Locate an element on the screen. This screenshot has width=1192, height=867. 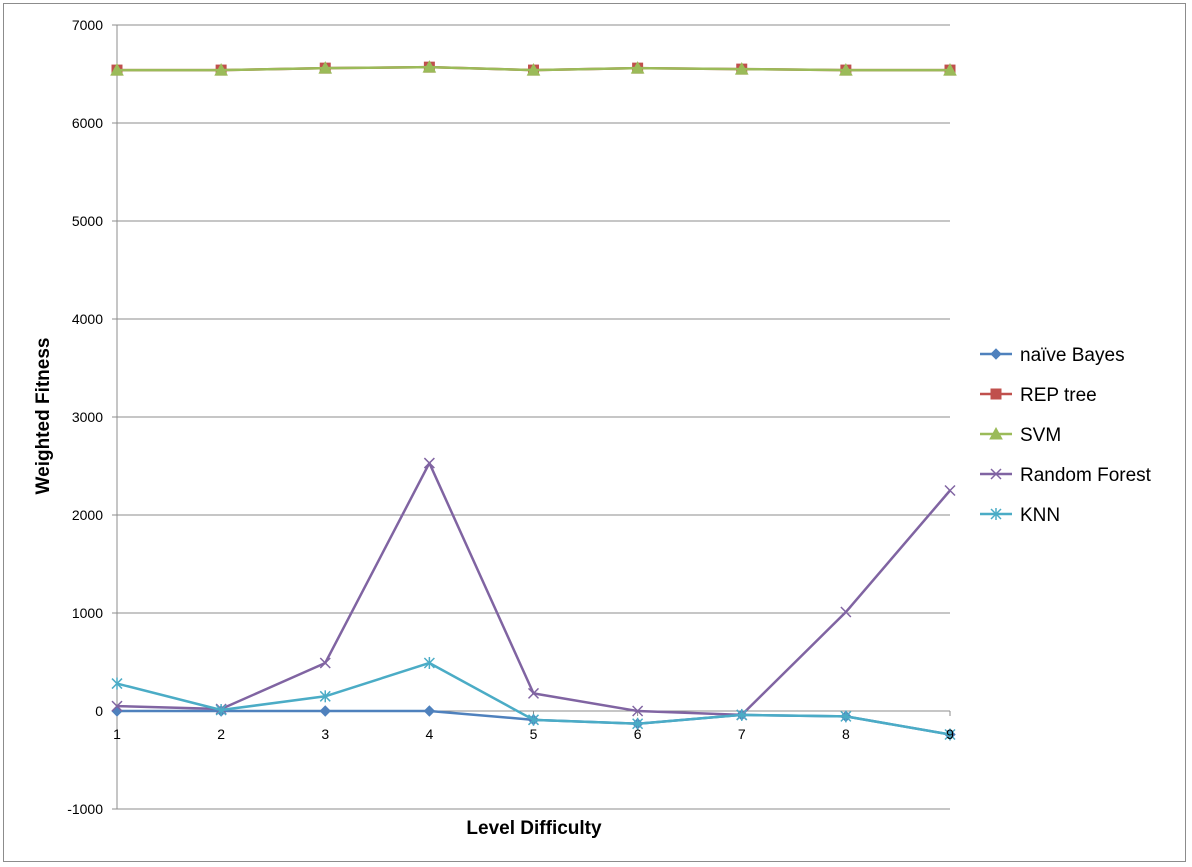
x-tick-label: 6 is located at coordinates (638, 734).